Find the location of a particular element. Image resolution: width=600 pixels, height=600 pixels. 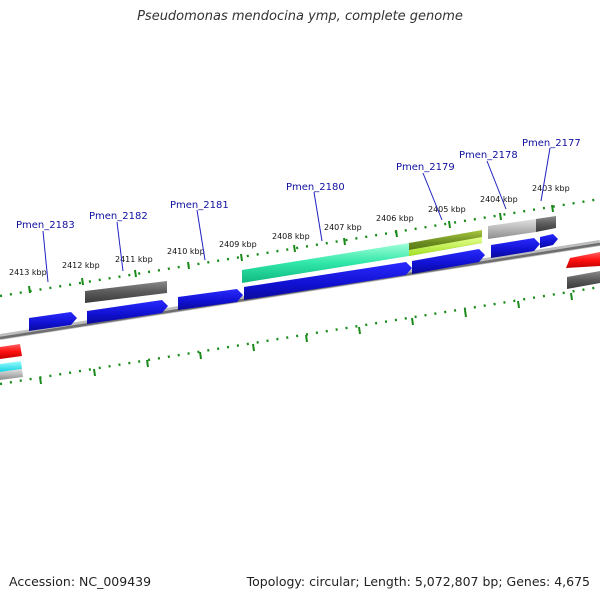

tick-label: 2406 kbp is located at coordinates (395, 218).